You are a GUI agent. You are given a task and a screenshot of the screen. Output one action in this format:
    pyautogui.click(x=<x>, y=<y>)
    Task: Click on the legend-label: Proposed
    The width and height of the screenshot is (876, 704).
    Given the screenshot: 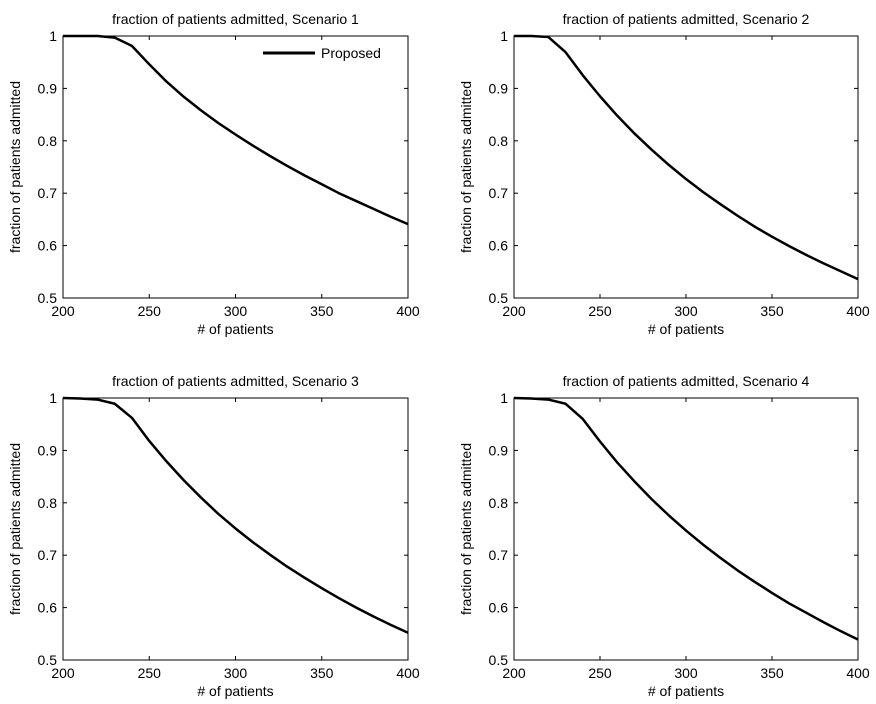 What is the action you would take?
    pyautogui.click(x=351, y=53)
    